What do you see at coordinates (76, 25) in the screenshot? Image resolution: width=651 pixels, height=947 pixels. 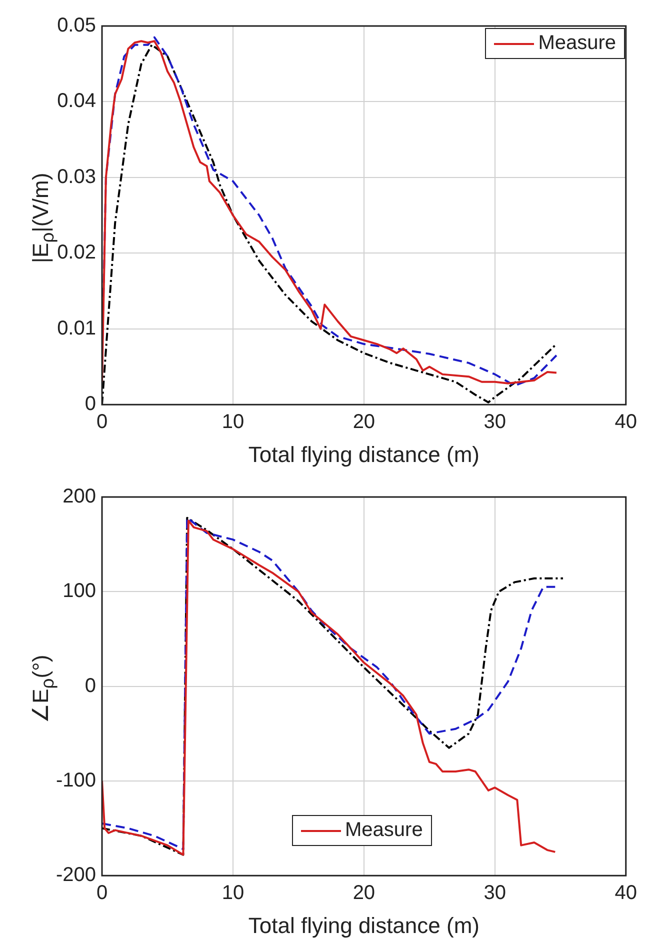 I see `y-tick-label: 0.05` at bounding box center [76, 25].